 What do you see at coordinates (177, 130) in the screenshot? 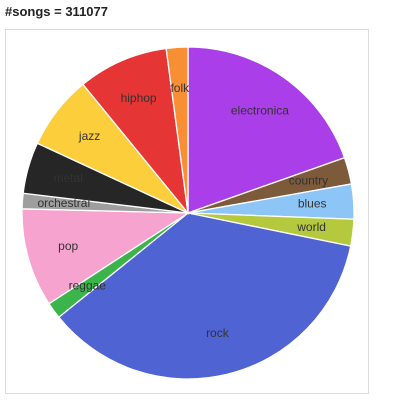
I see `pie-slice-folk` at bounding box center [177, 130].